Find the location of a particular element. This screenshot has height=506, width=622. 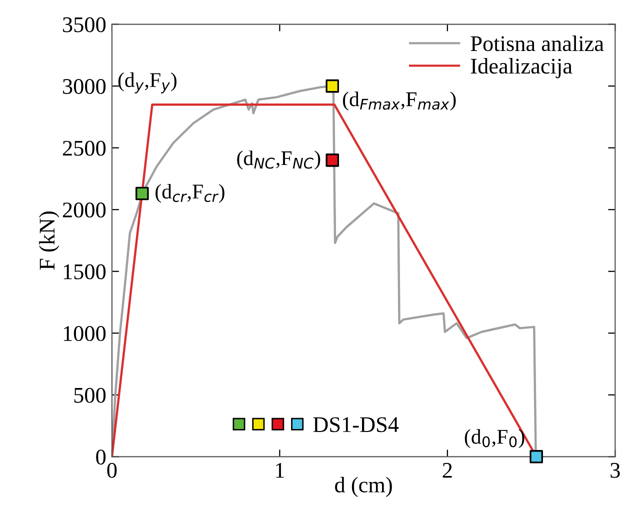

y-tick-label: 1500 is located at coordinates (85, 272).